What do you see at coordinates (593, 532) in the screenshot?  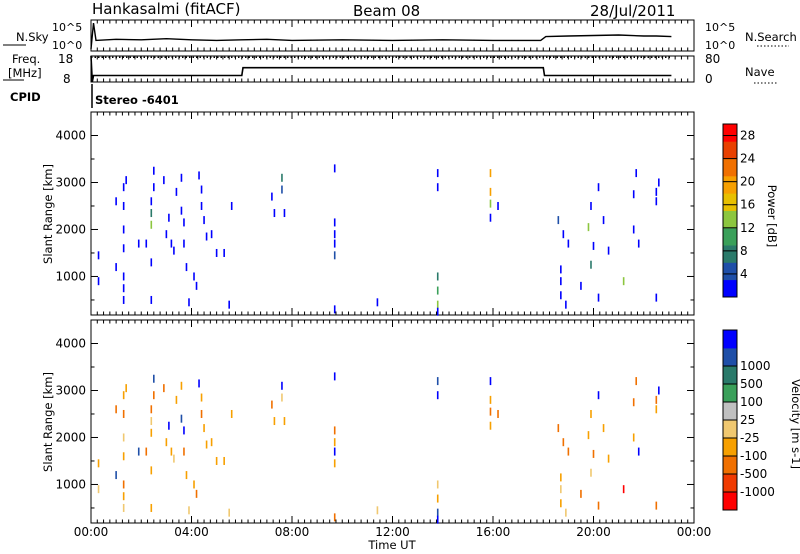 I see `x-tick-label: 20:00` at bounding box center [593, 532].